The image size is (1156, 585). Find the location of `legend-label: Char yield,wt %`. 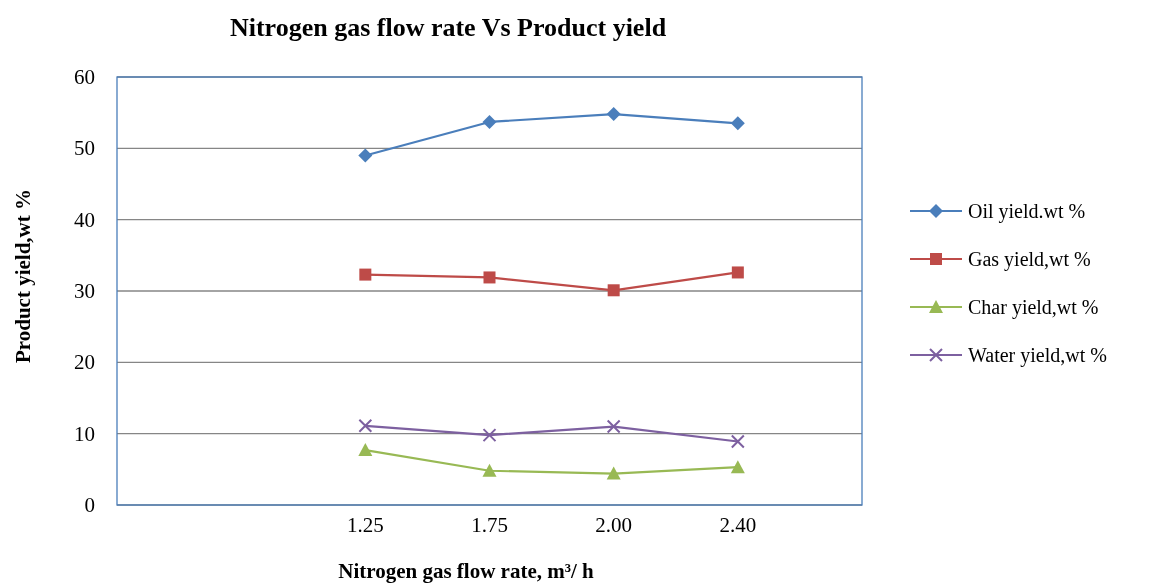

legend-label: Char yield,wt % is located at coordinates (1033, 307).